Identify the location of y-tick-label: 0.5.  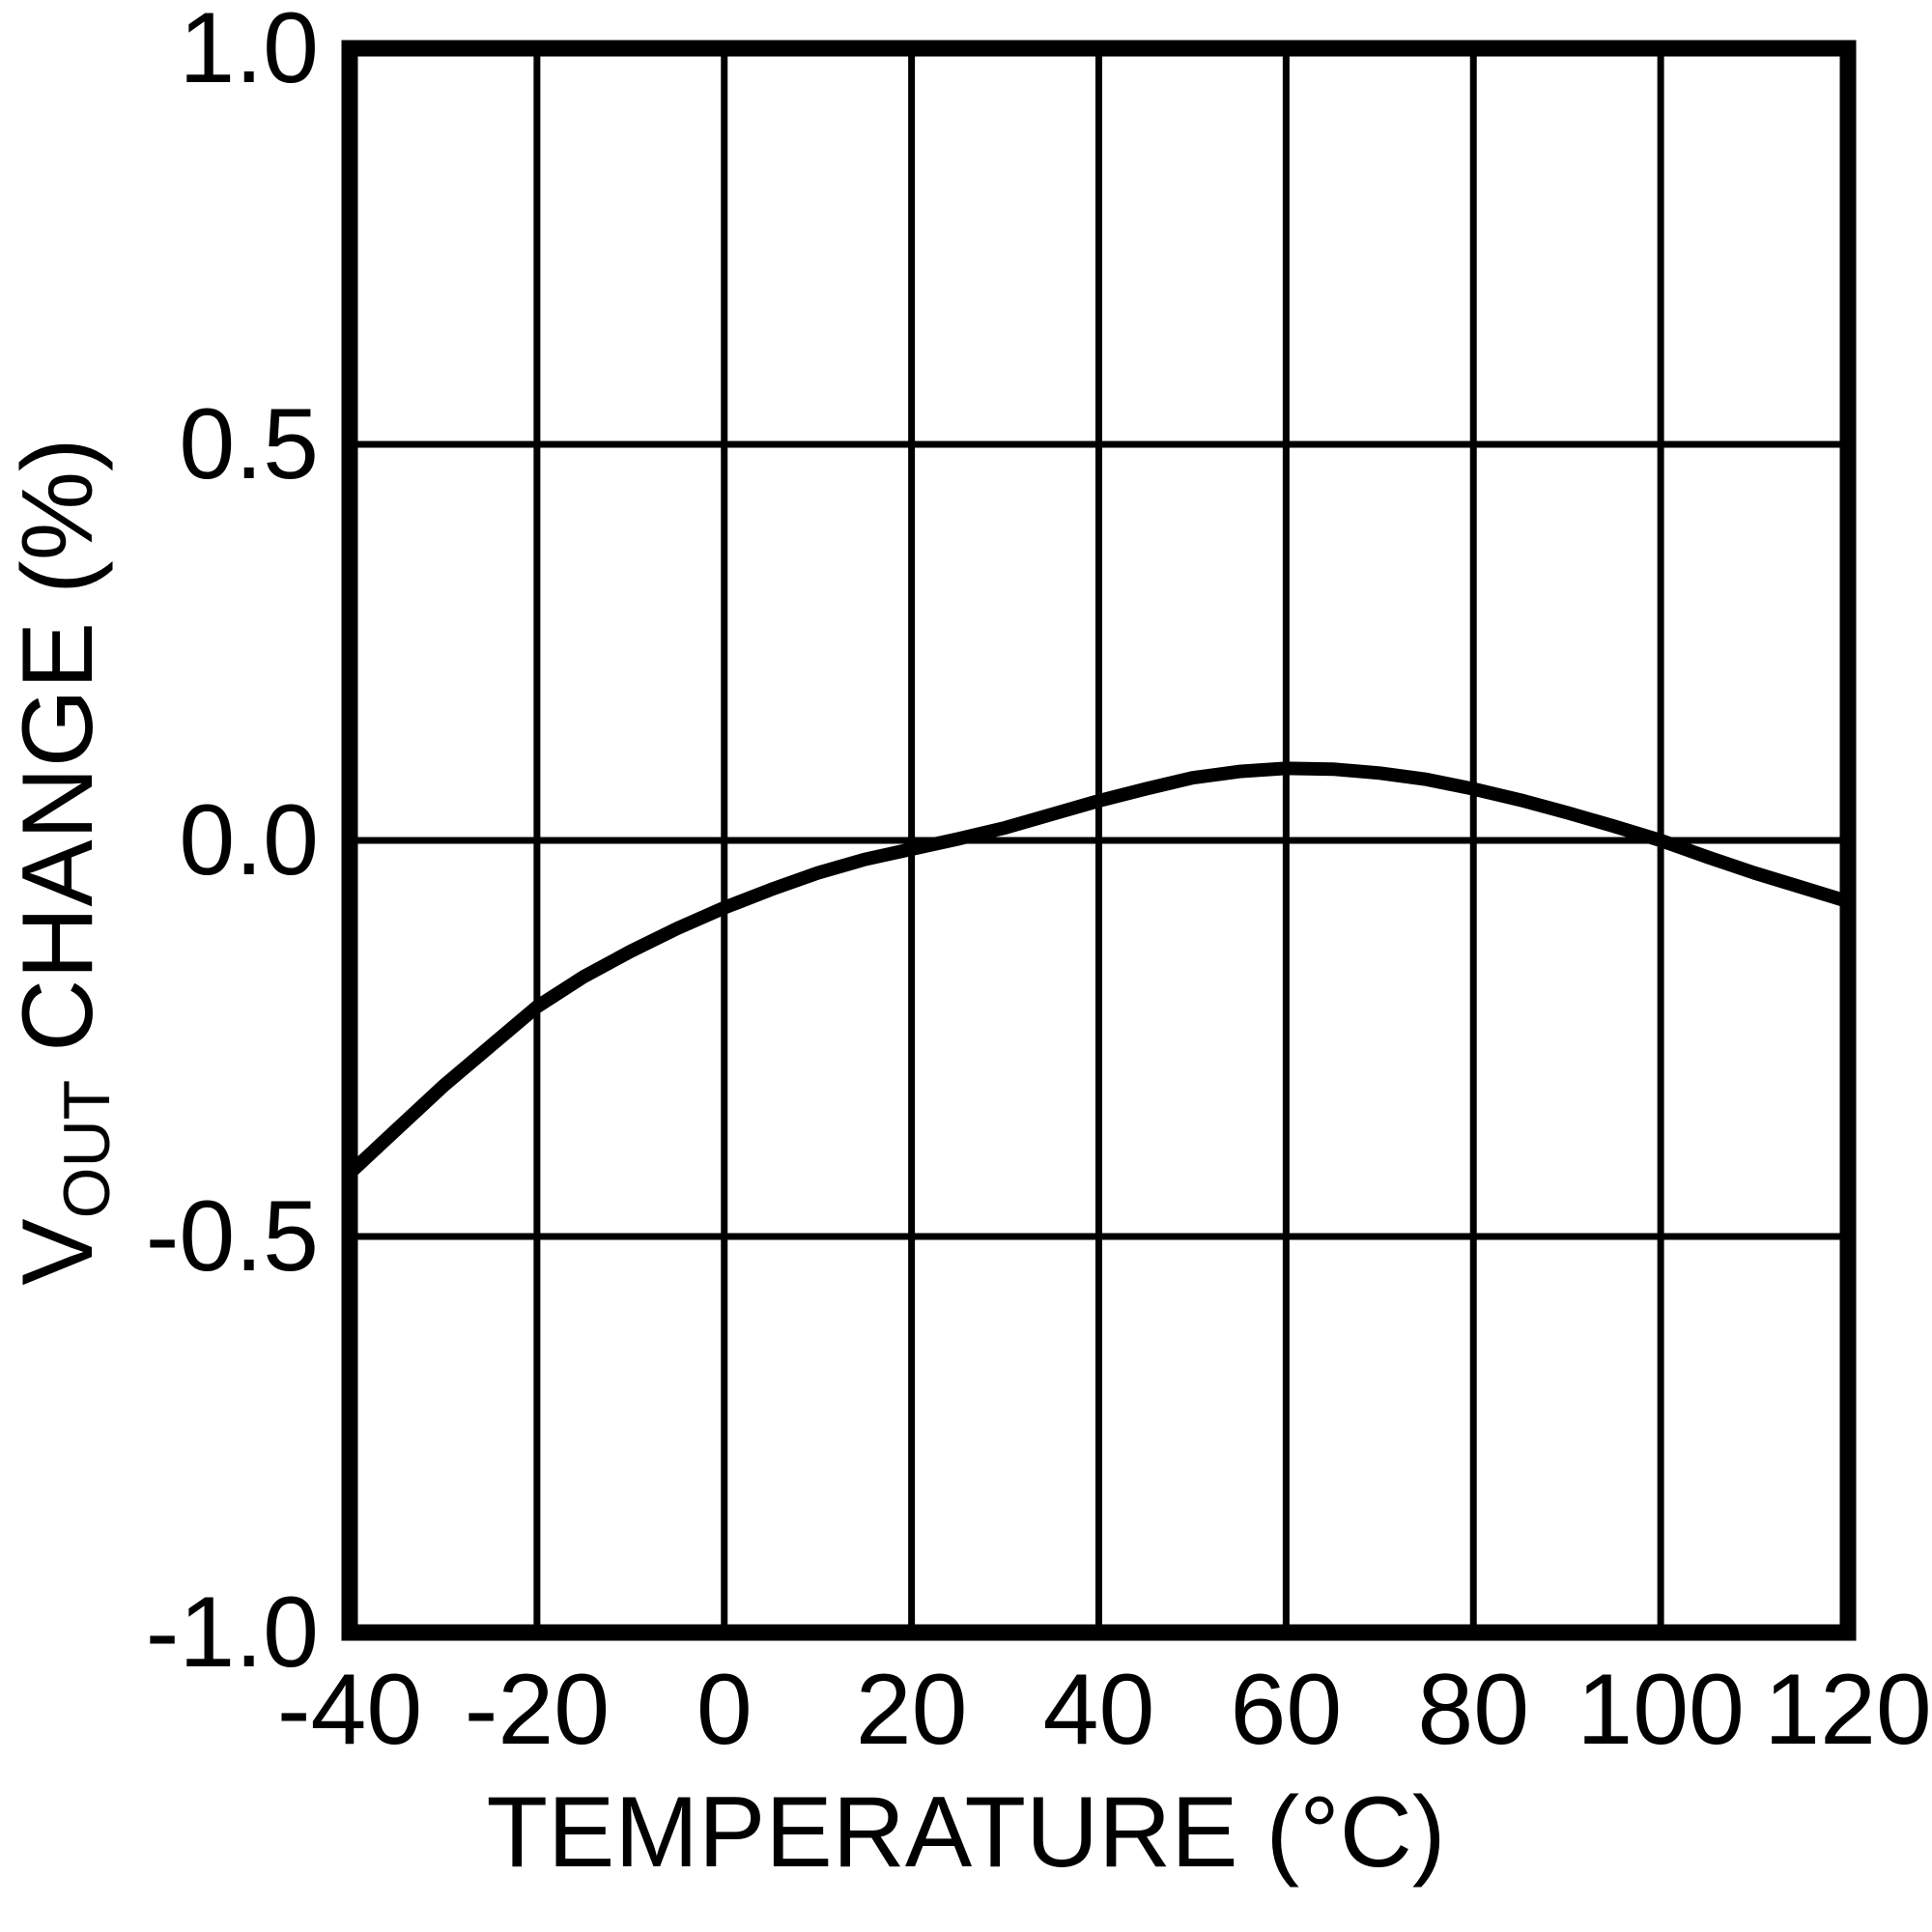
(249, 444).